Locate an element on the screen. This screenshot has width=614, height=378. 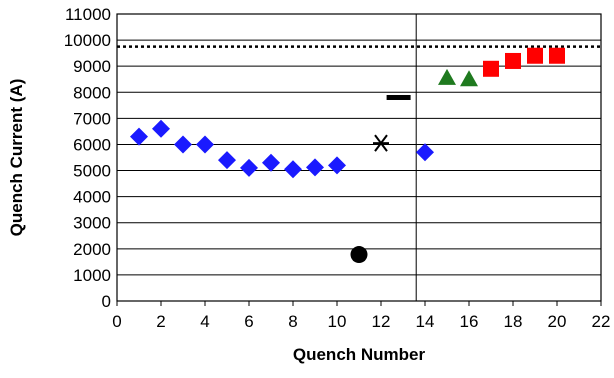
x-tick-label: 22 is located at coordinates (601, 321).